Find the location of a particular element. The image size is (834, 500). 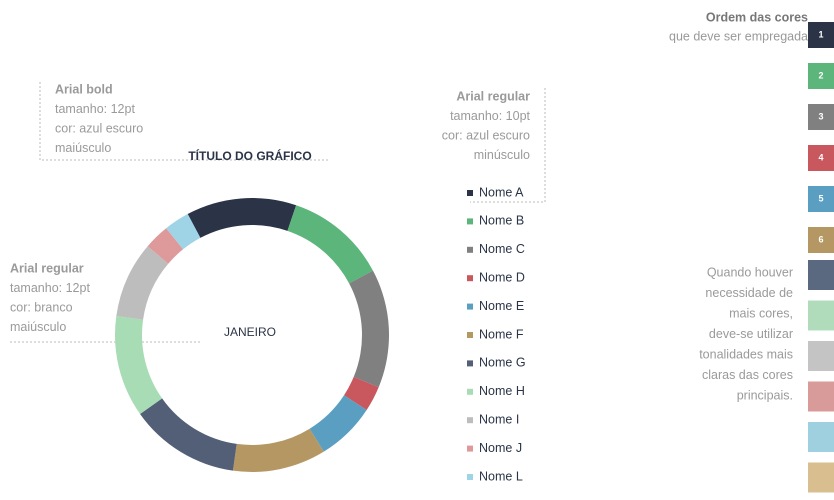

legend-label: Nome J is located at coordinates (500, 448).